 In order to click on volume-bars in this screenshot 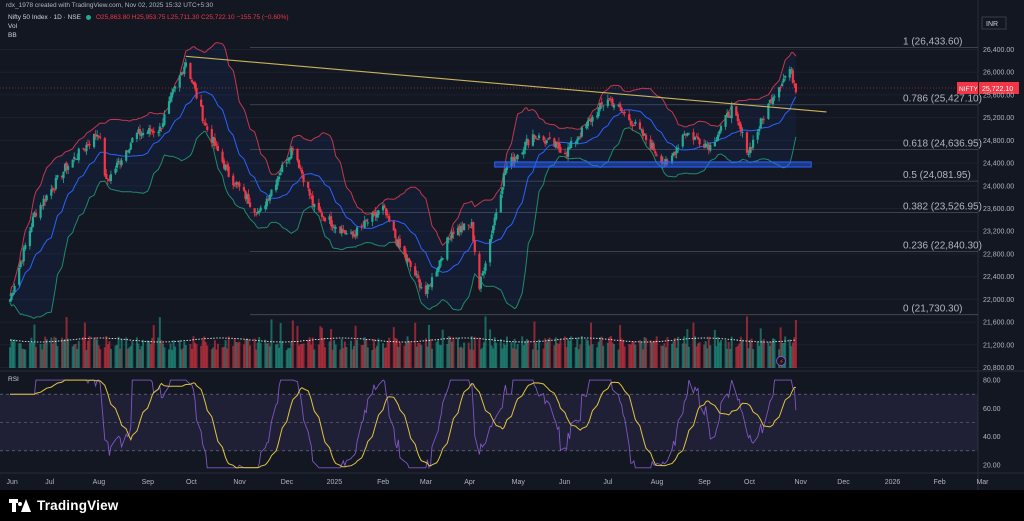, I will do `click(403, 342)`.